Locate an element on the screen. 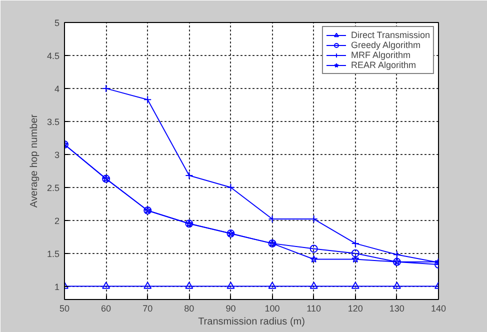  legend-label: MRF Algorithm is located at coordinates (380, 55).